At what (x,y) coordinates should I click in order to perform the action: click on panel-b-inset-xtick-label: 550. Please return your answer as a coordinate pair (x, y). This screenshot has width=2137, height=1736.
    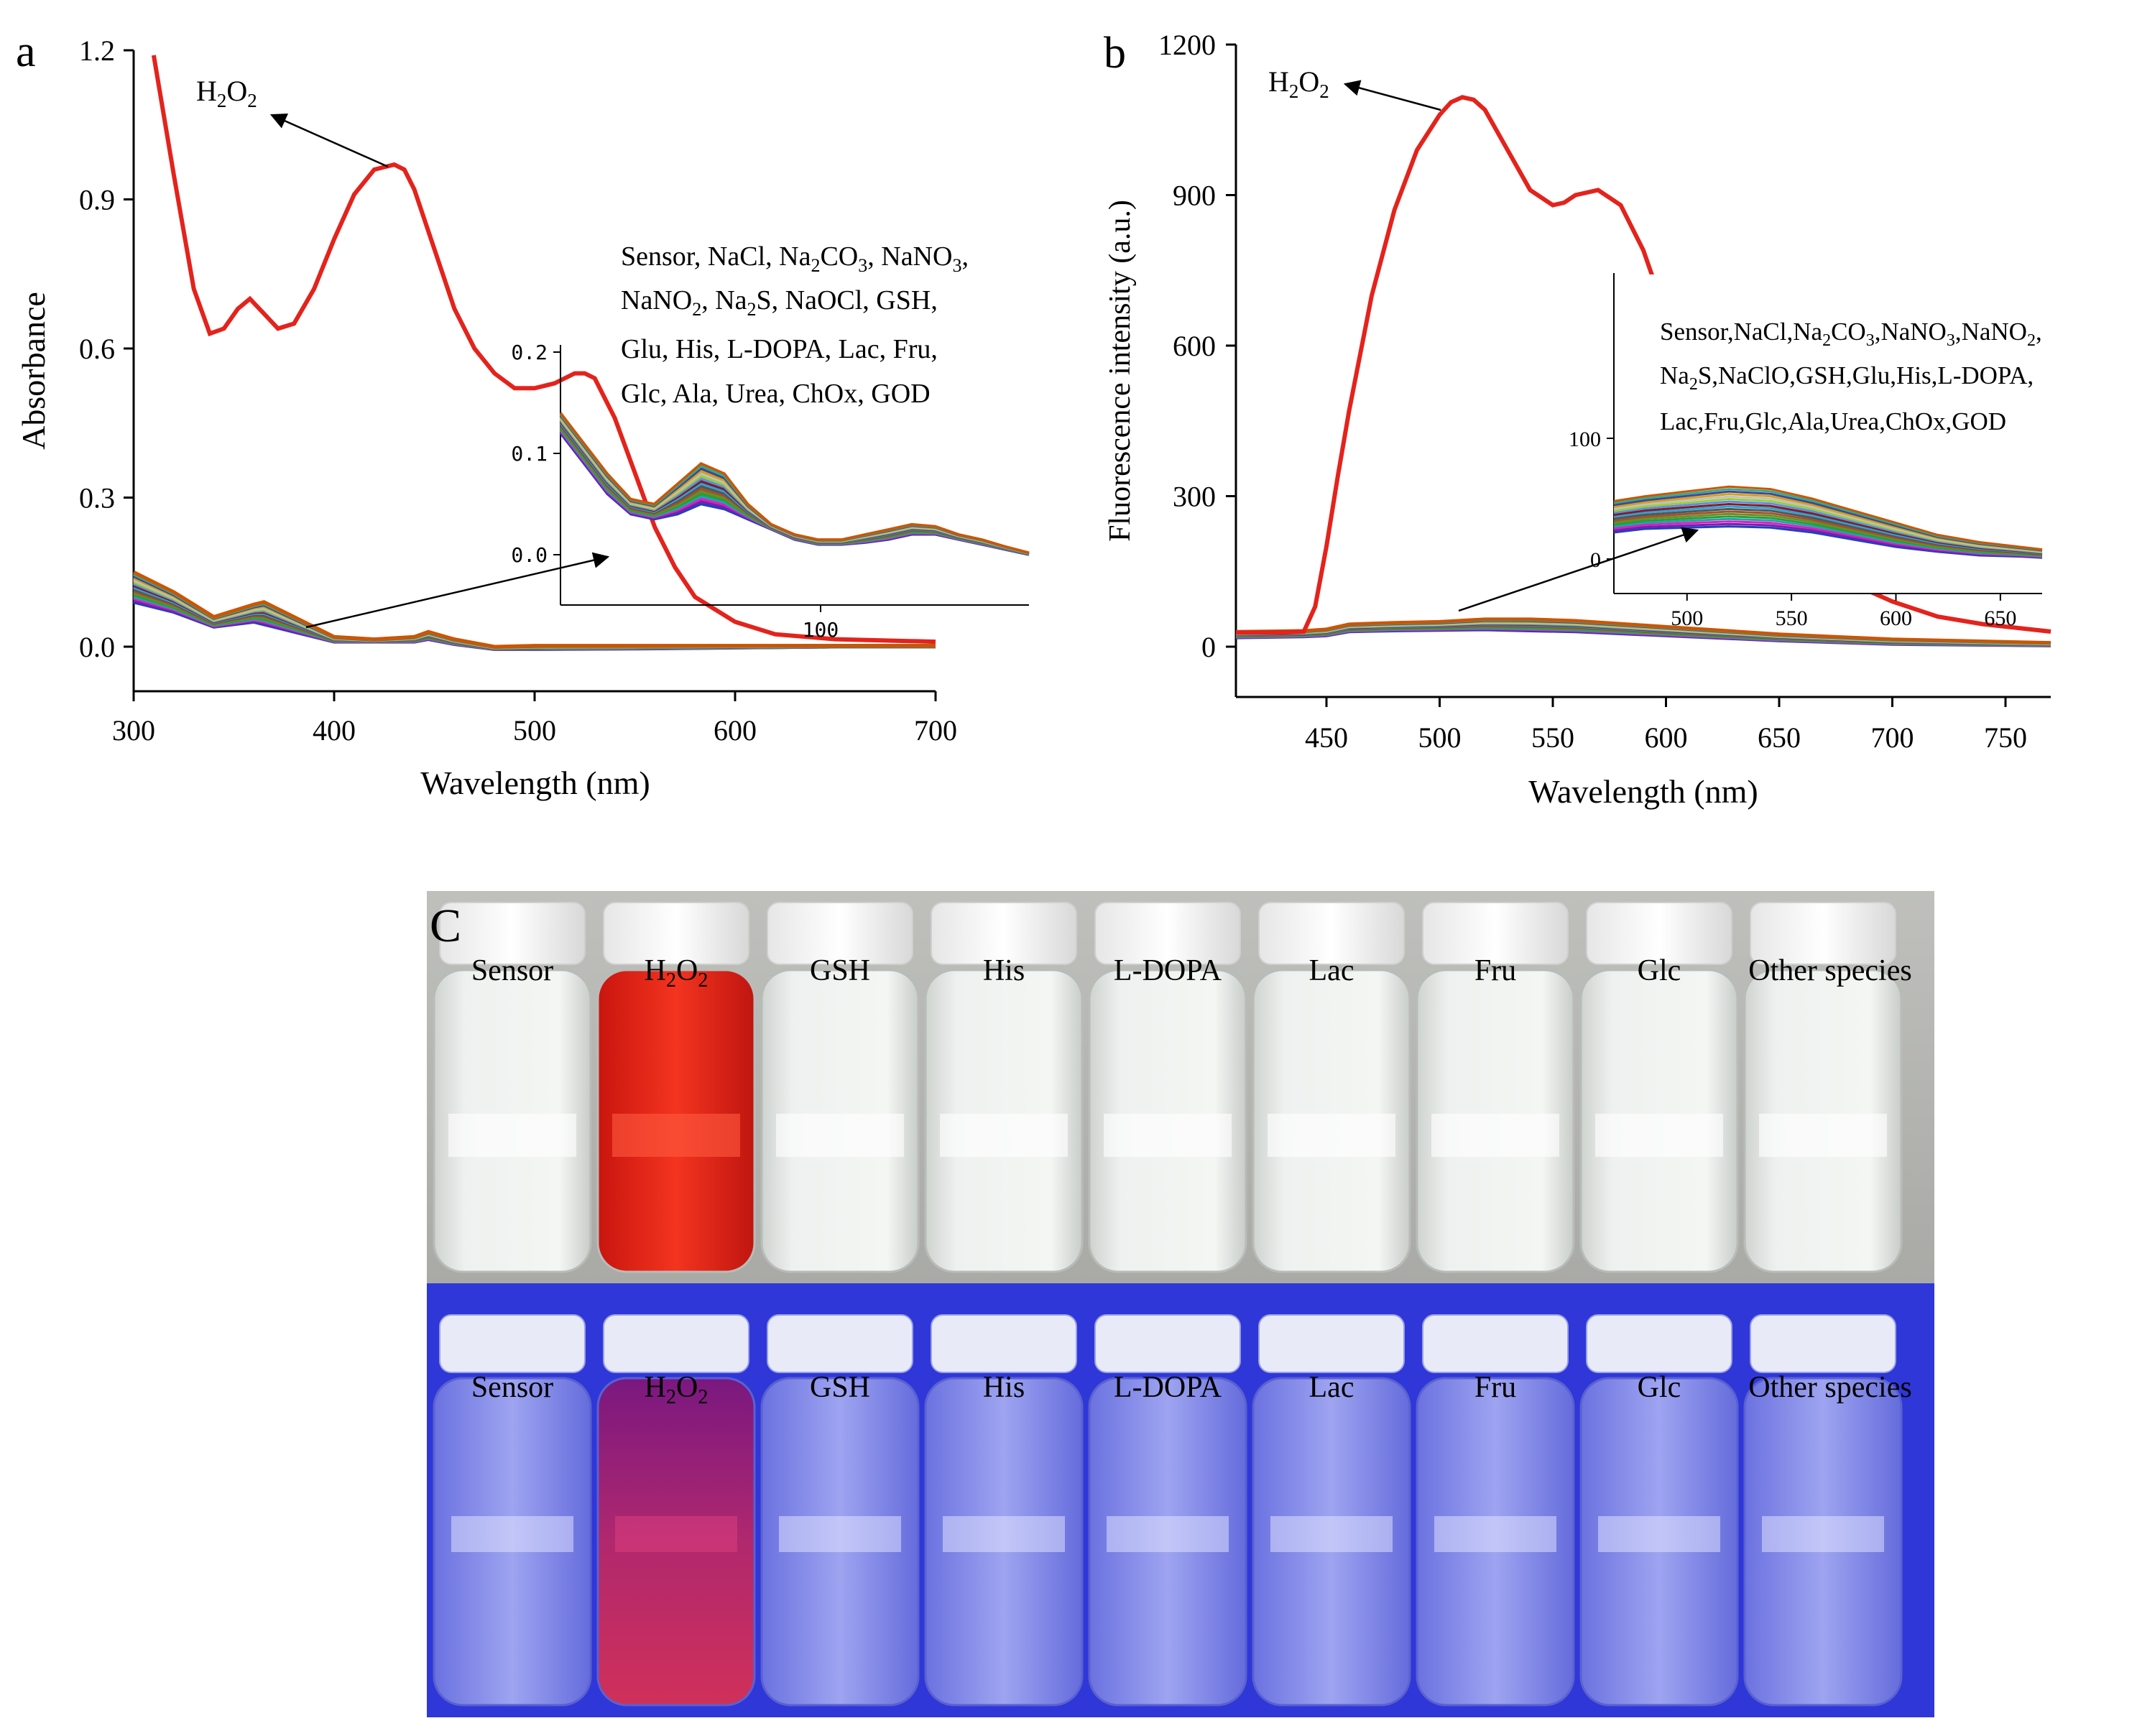
    Looking at the image, I should click on (1792, 618).